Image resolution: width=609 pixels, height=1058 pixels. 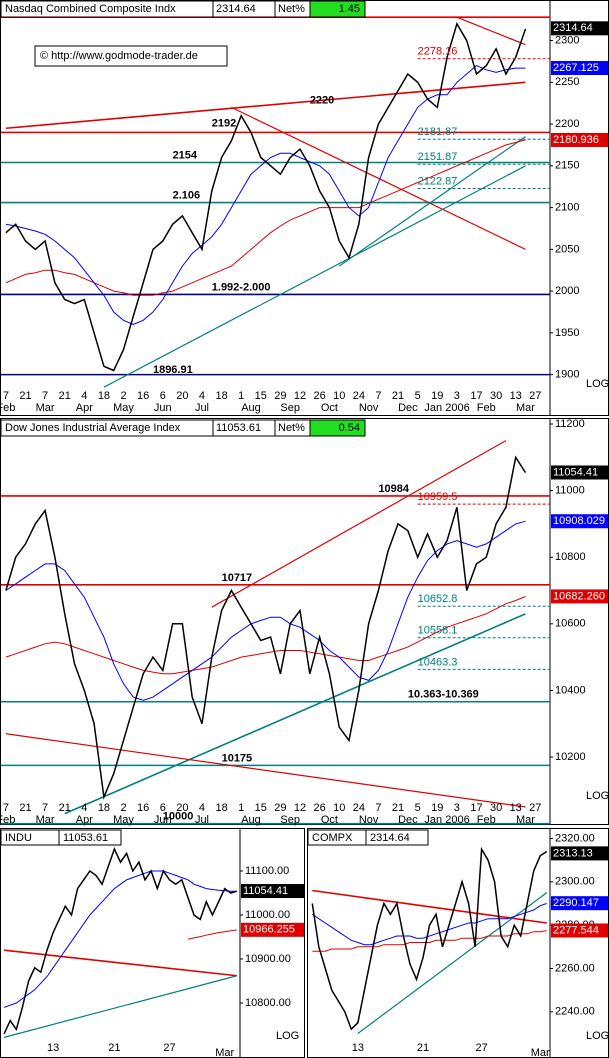 What do you see at coordinates (567, 124) in the screenshot?
I see `y-tick-label: 2200` at bounding box center [567, 124].